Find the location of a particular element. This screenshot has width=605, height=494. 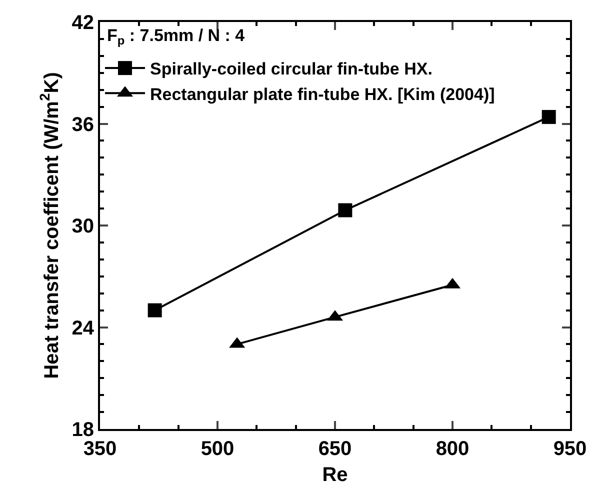

annotation: F$_{p}$ : 7.5mm / N : 4 is located at coordinates (176, 37).